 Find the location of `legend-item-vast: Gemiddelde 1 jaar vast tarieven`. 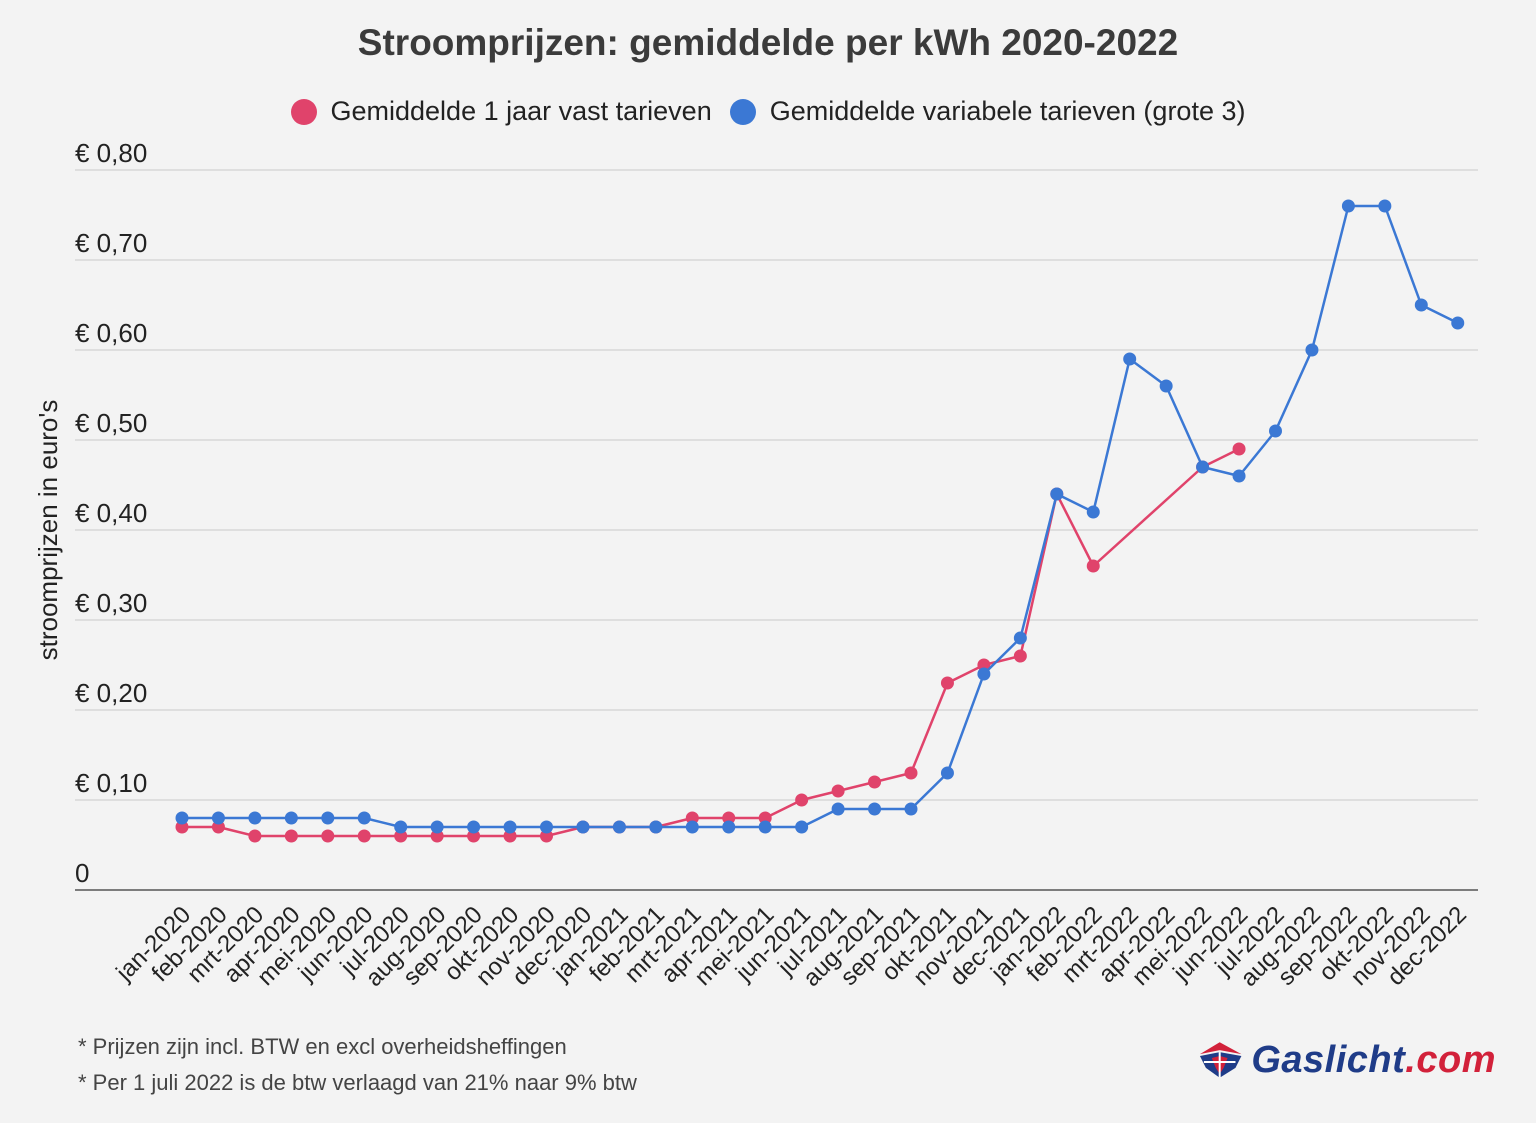

legend-item-vast: Gemiddelde 1 jaar vast tarieven is located at coordinates (501, 111).